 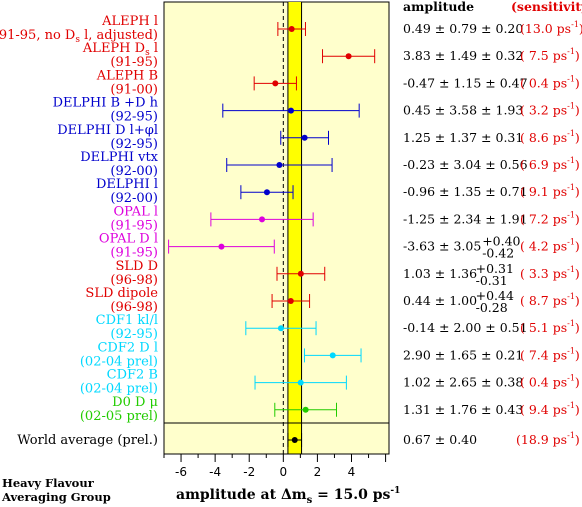 I want to click on amplitude-syst-high: +0.40, so click(x=501, y=241).